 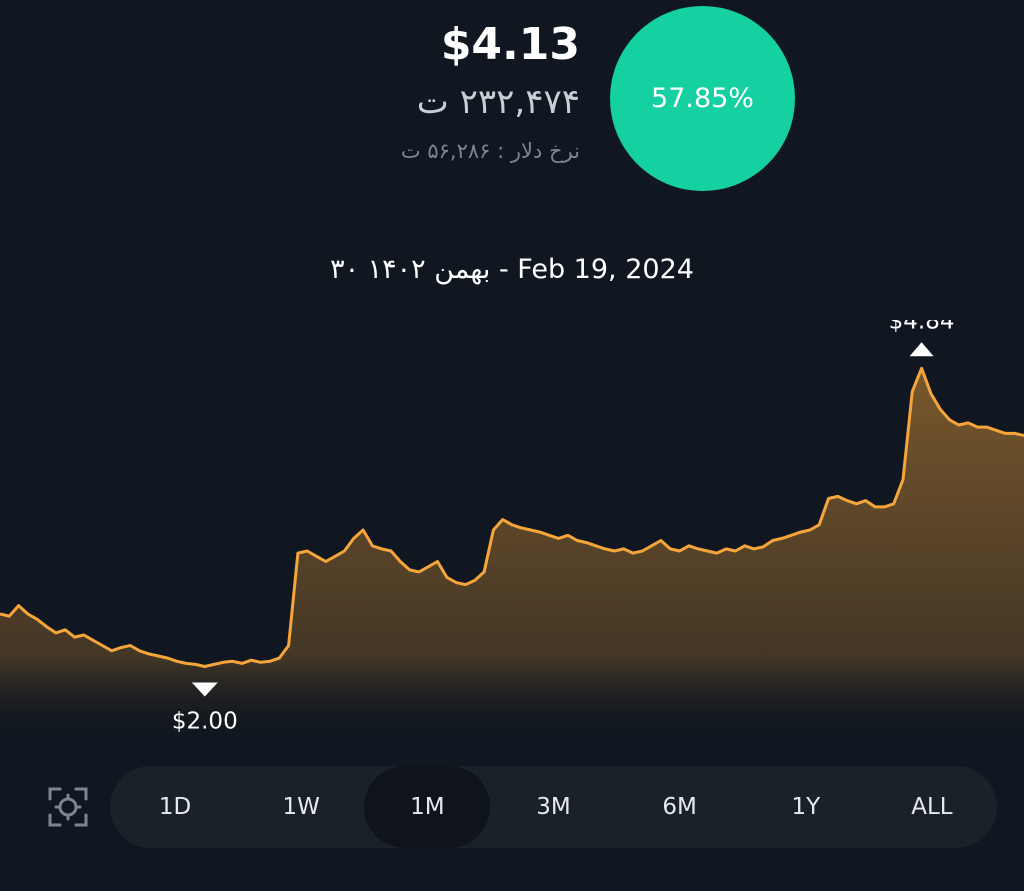 I want to click on focus-button, so click(x=68, y=807).